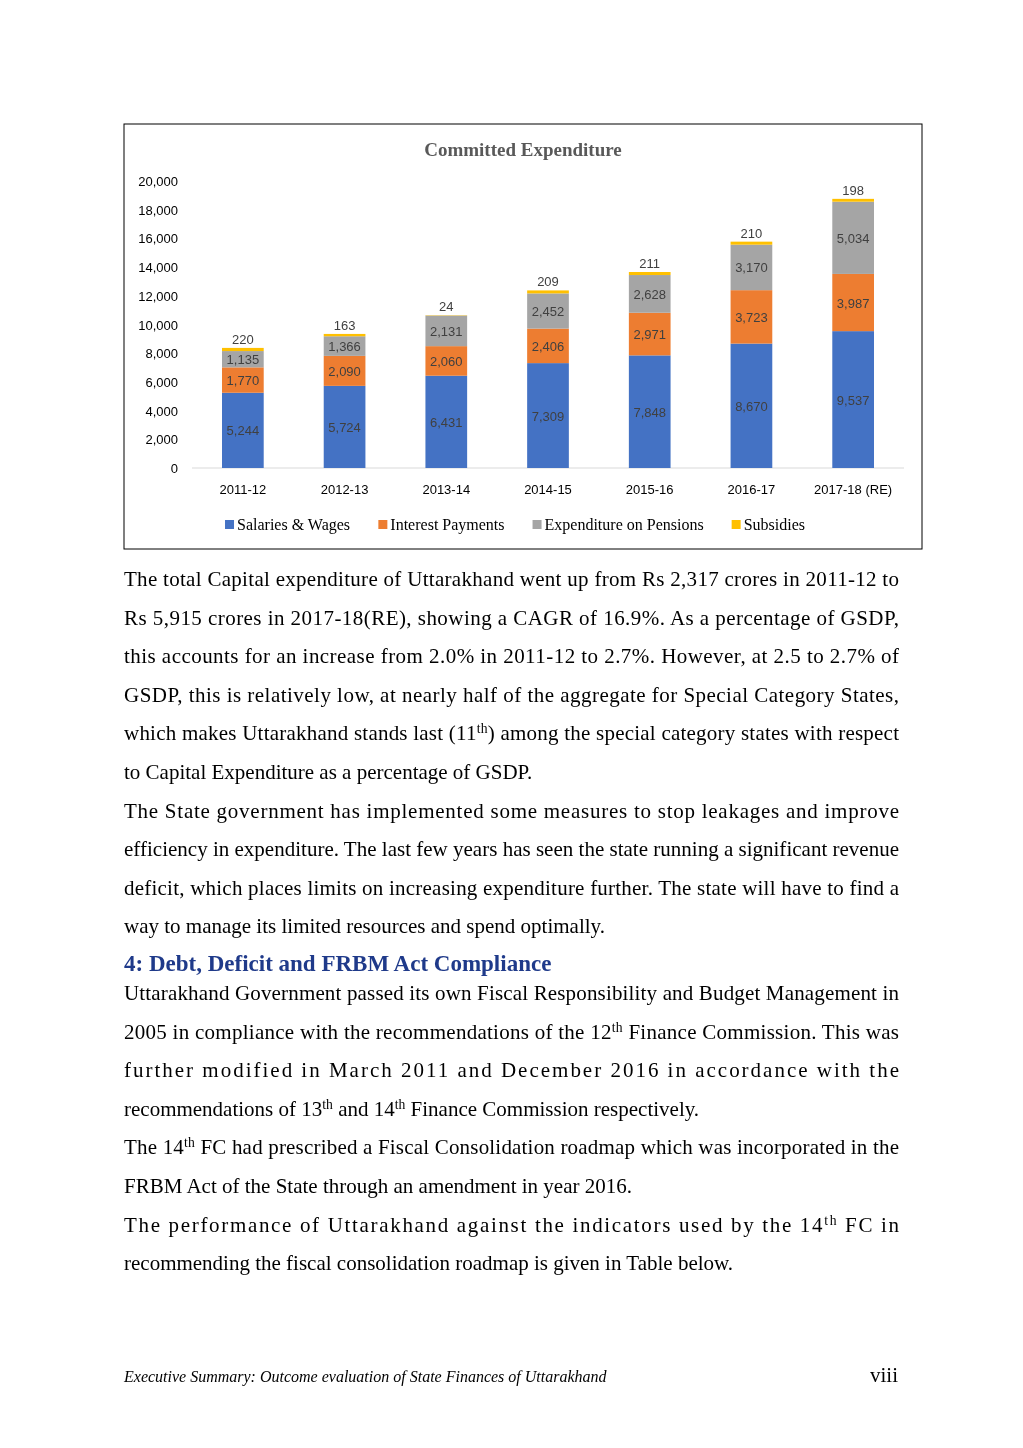  Describe the element at coordinates (446, 489) in the screenshot. I see `x-tick-label: 2013-14` at that location.